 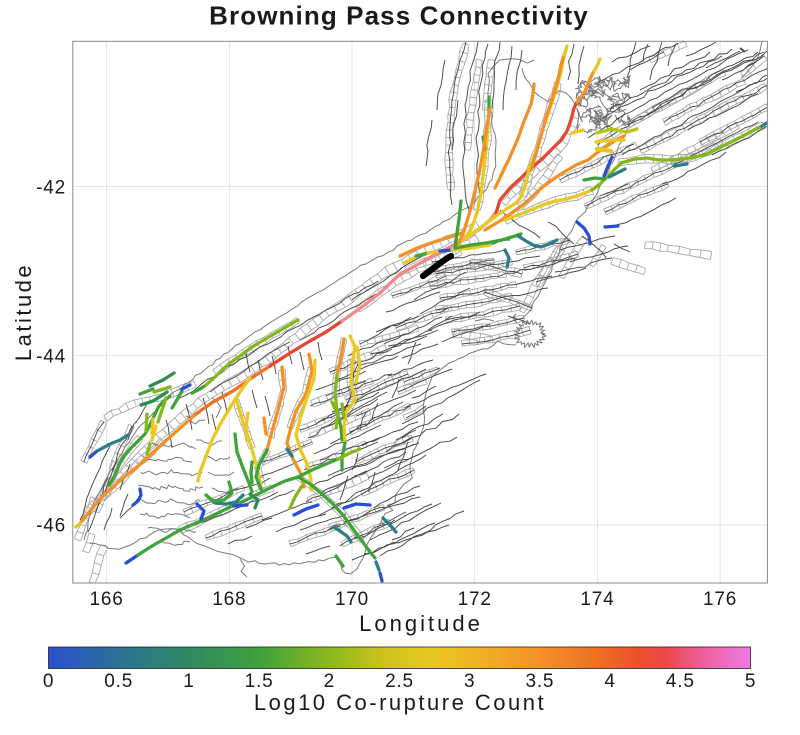 What do you see at coordinates (750, 681) in the screenshot?
I see `svg-text: 5` at bounding box center [750, 681].